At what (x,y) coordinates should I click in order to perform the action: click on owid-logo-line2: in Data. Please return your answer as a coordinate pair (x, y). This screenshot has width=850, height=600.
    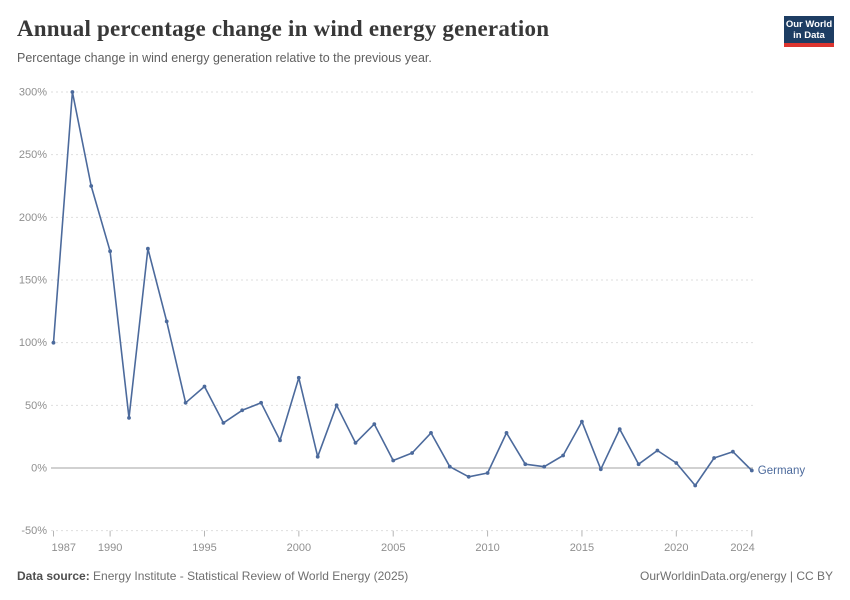
    Looking at the image, I should click on (809, 35).